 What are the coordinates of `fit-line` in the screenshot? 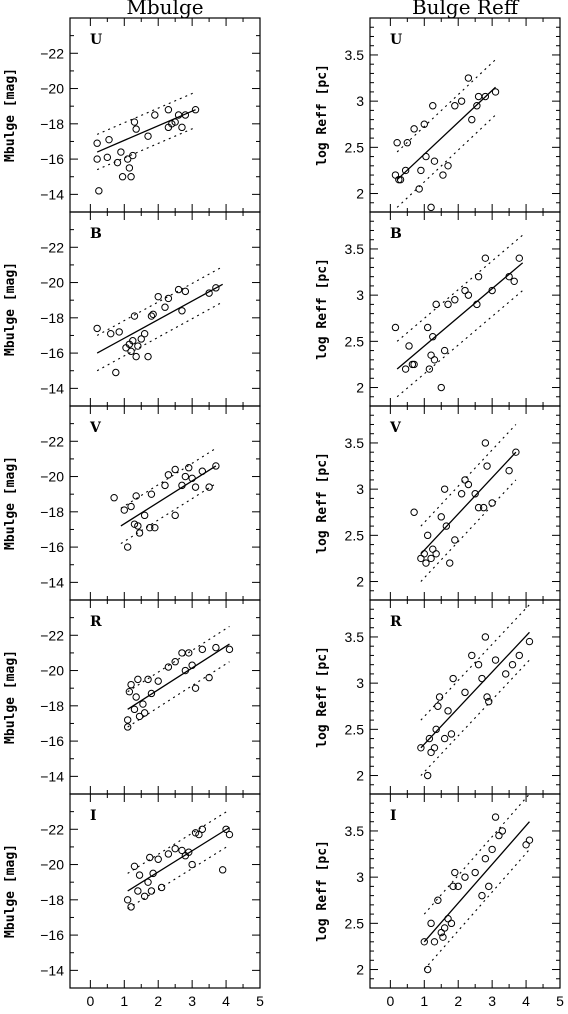 It's located at (178, 859).